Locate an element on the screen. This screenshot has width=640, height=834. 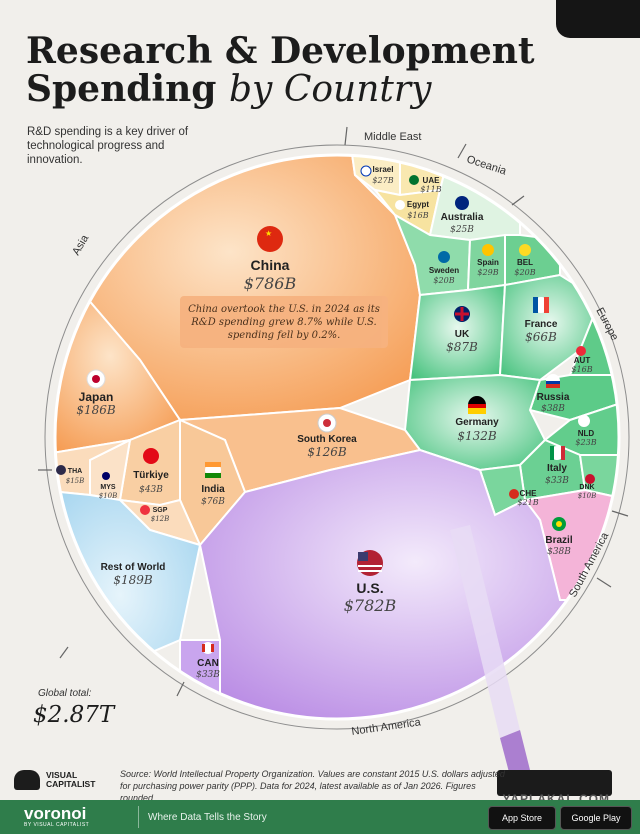
value-tha: $15B is located at coordinates (75, 481).